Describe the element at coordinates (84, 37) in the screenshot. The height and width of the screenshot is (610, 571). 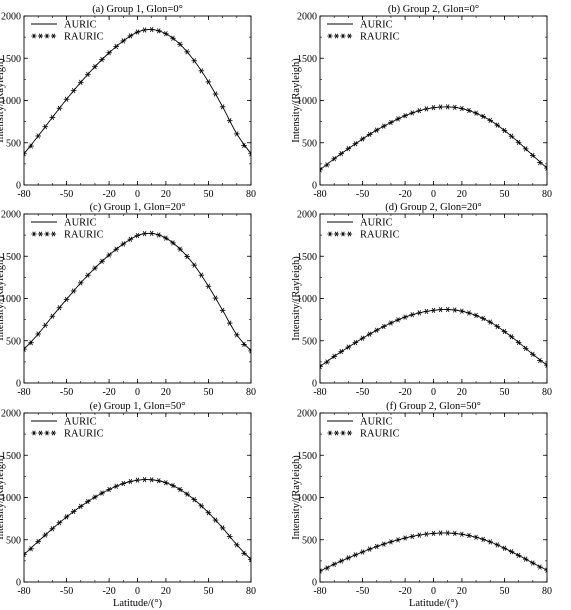
I see `legend-entry-rauric: RAURIC` at that location.